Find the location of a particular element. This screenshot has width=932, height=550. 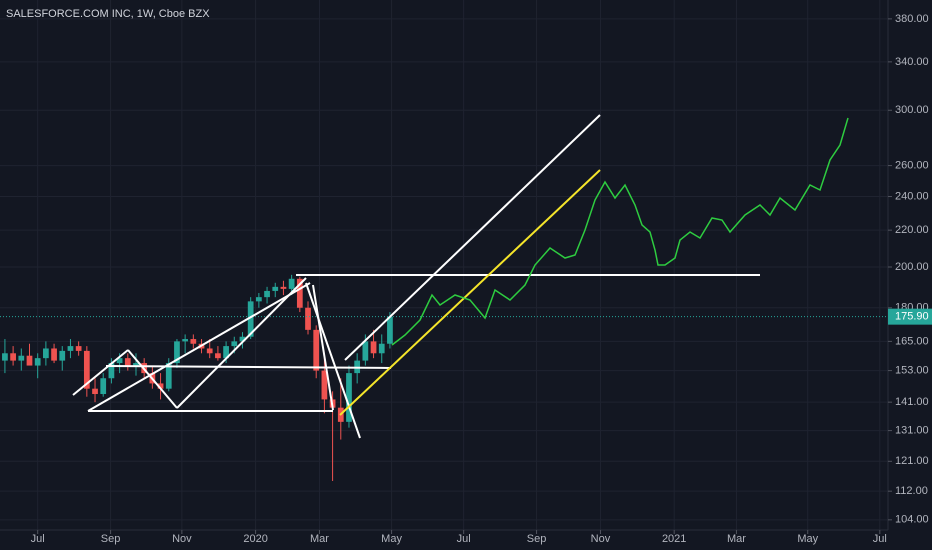

yellow-trend-line is located at coordinates (470, 292).